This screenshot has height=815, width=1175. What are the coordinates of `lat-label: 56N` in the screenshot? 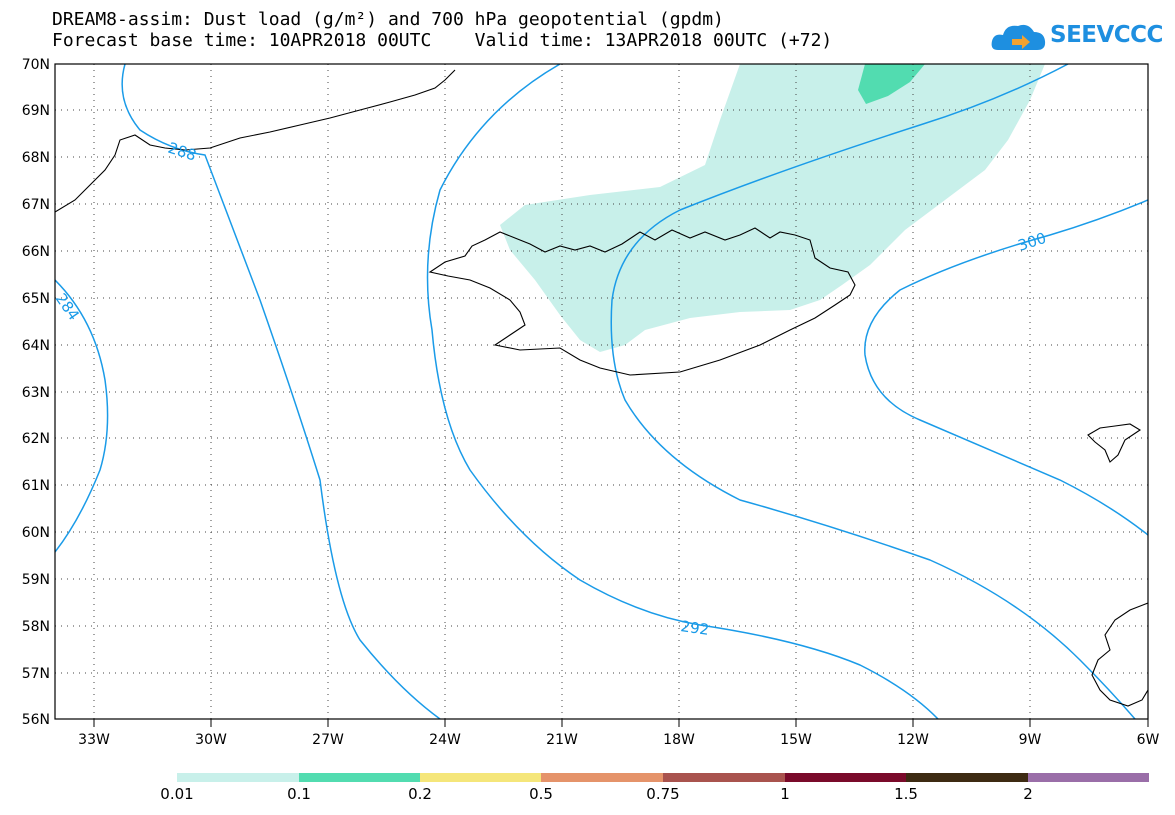 It's located at (36, 720).